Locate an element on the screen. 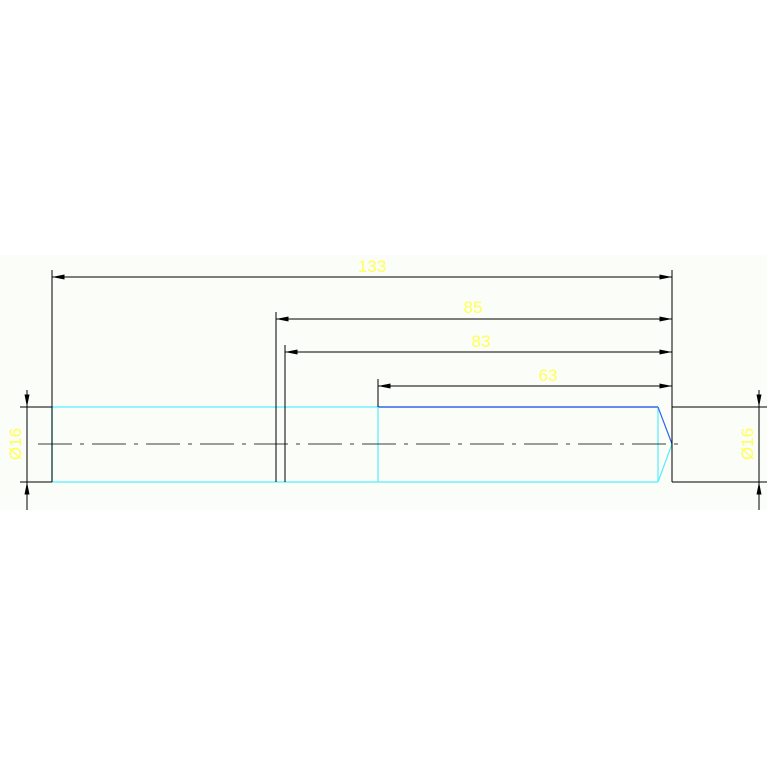 The width and height of the screenshot is (767, 767). dim-text-133: 133 is located at coordinates (372, 266).